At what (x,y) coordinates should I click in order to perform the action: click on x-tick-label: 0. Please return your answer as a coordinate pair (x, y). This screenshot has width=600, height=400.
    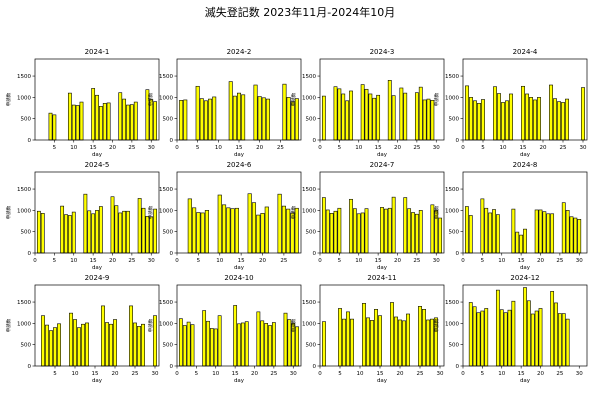
    Looking at the image, I should click on (320, 261).